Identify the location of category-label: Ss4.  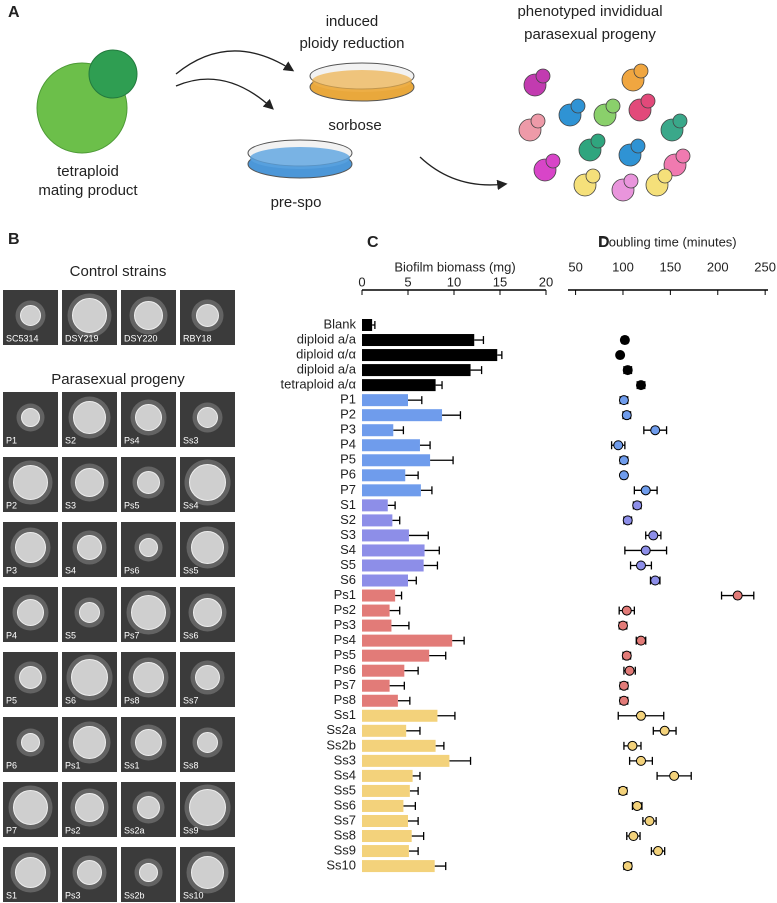
(345, 774).